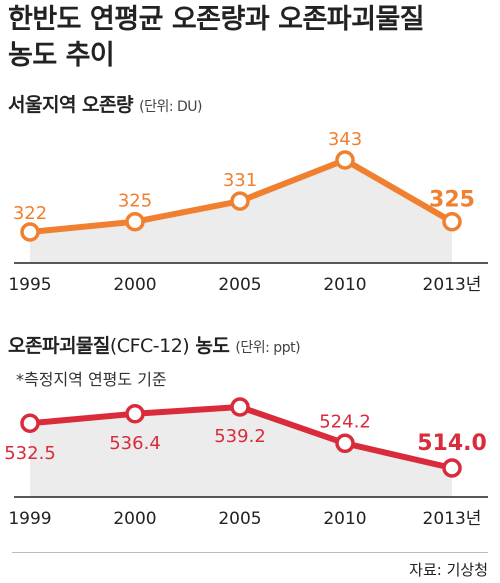 The image size is (500, 583). I want to click on data-label: 514.0, so click(452, 443).